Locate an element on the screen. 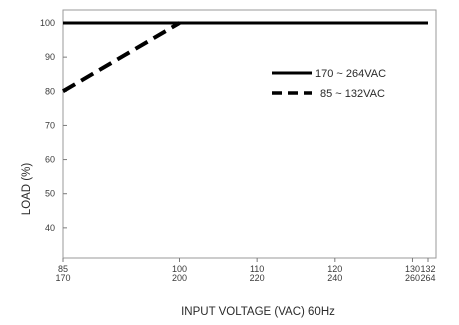 This screenshot has width=459, height=325. y-tick-label: 100 is located at coordinates (47, 23).